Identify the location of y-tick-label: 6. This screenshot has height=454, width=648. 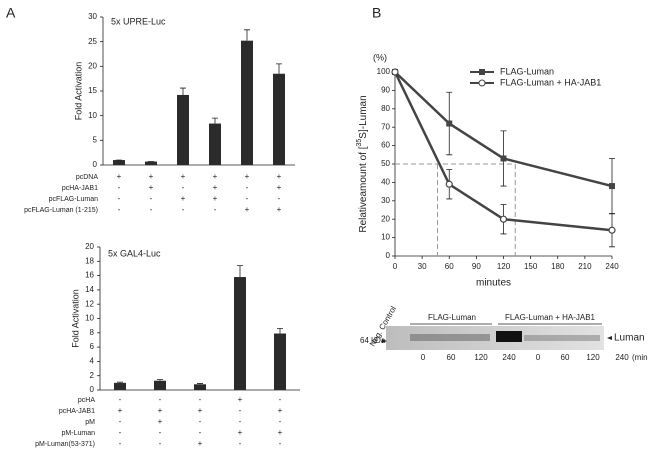
(92, 346).